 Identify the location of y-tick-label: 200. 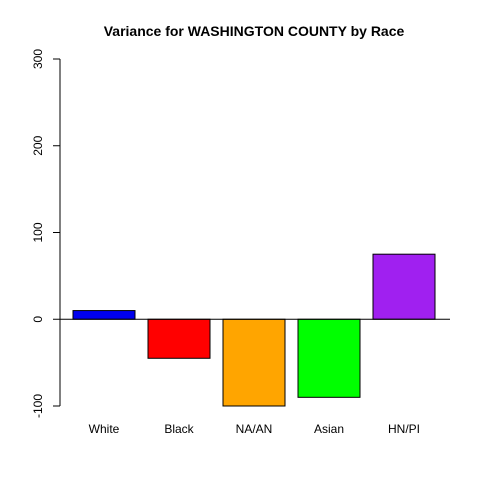
(38, 145).